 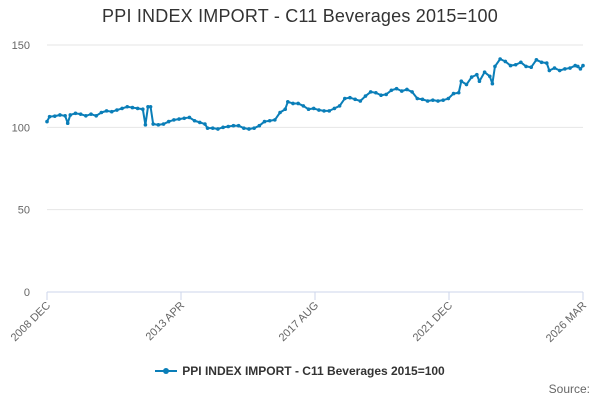 I want to click on legend-swatch, so click(x=166, y=371).